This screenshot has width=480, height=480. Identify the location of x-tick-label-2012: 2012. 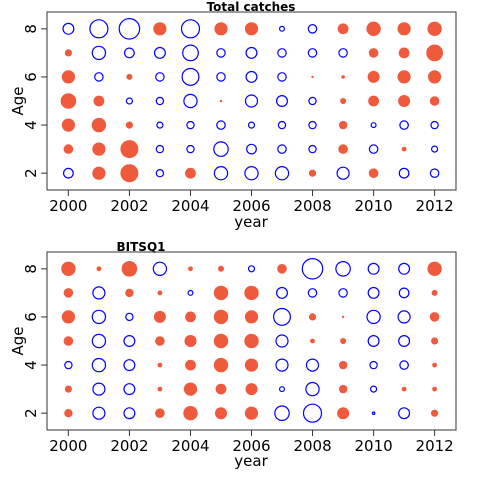
(435, 446).